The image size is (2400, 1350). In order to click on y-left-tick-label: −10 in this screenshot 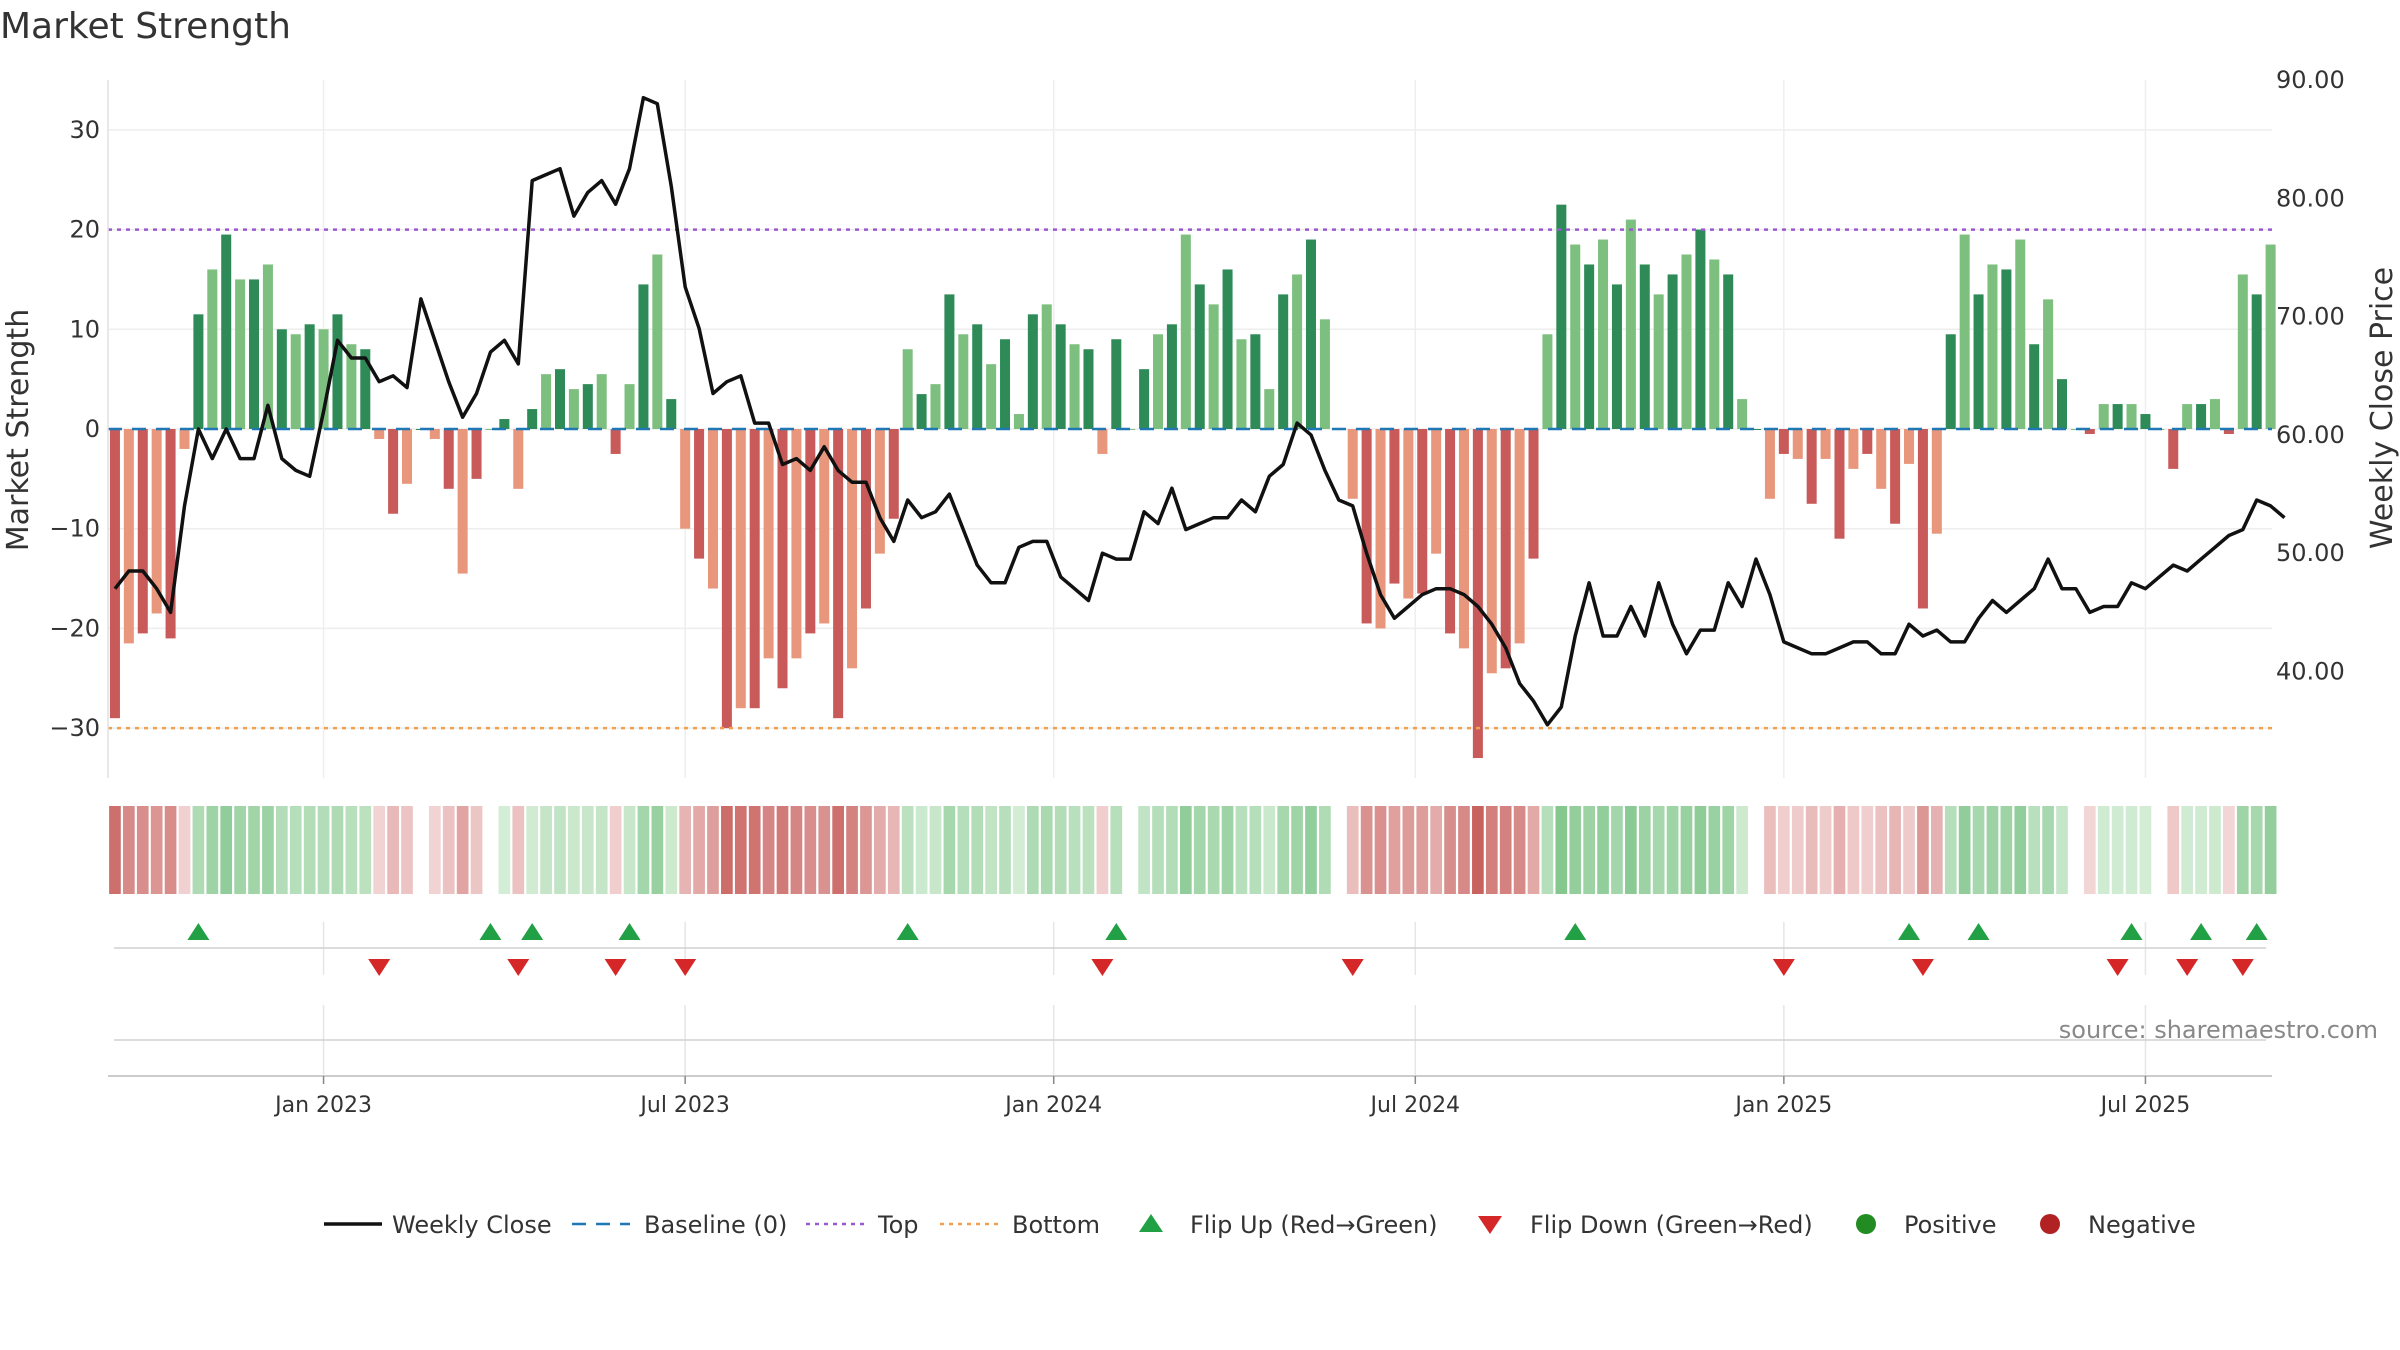, I will do `click(74, 529)`.